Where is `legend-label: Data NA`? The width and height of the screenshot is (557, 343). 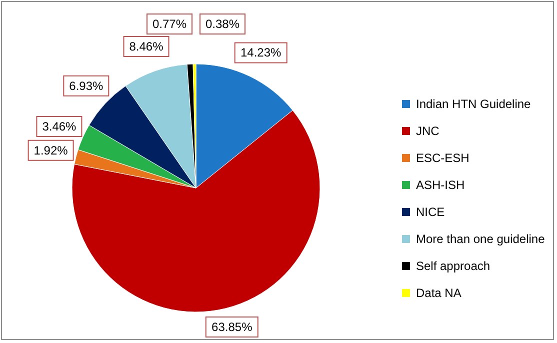 legend-label: Data NA is located at coordinates (439, 293).